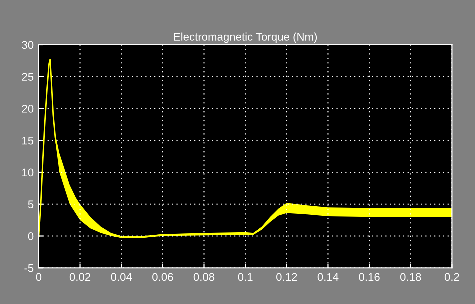 This screenshot has width=475, height=304. What do you see at coordinates (287, 277) in the screenshot?
I see `x-tick-label: 0.12` at bounding box center [287, 277].